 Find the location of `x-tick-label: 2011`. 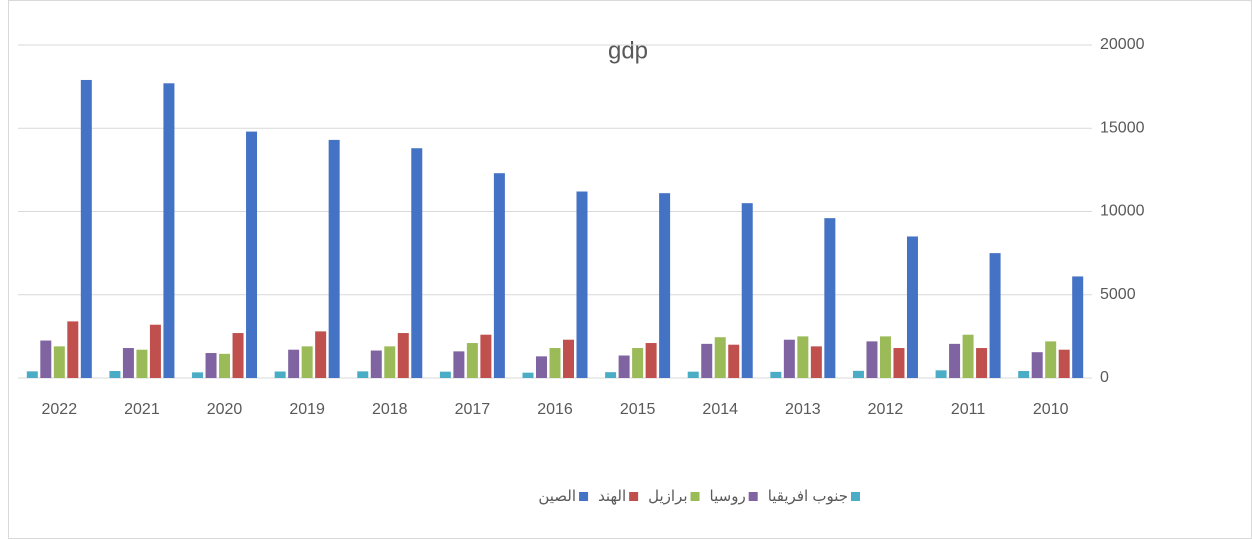

x-tick-label: 2011 is located at coordinates (968, 409).